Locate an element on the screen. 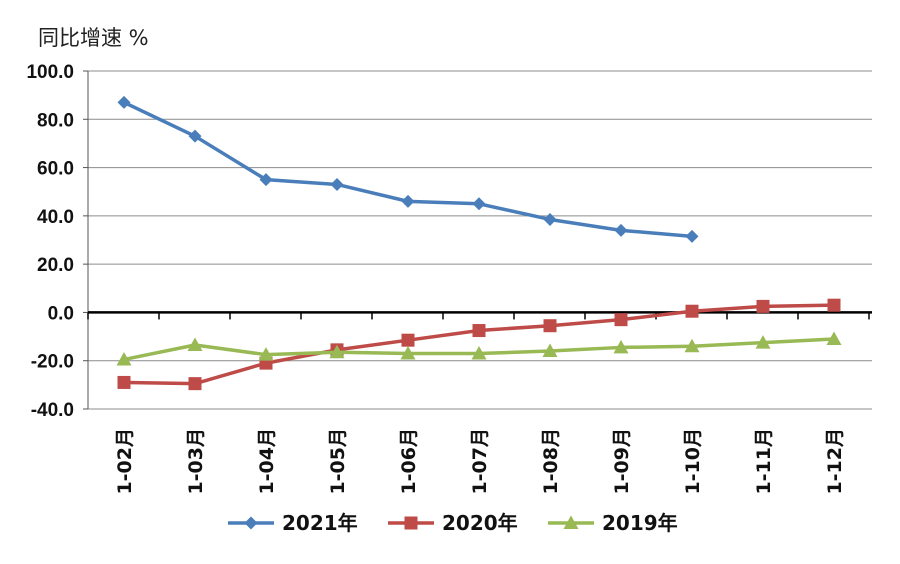 The height and width of the screenshot is (564, 900). y-tick-label: 40.0 is located at coordinates (55, 217).